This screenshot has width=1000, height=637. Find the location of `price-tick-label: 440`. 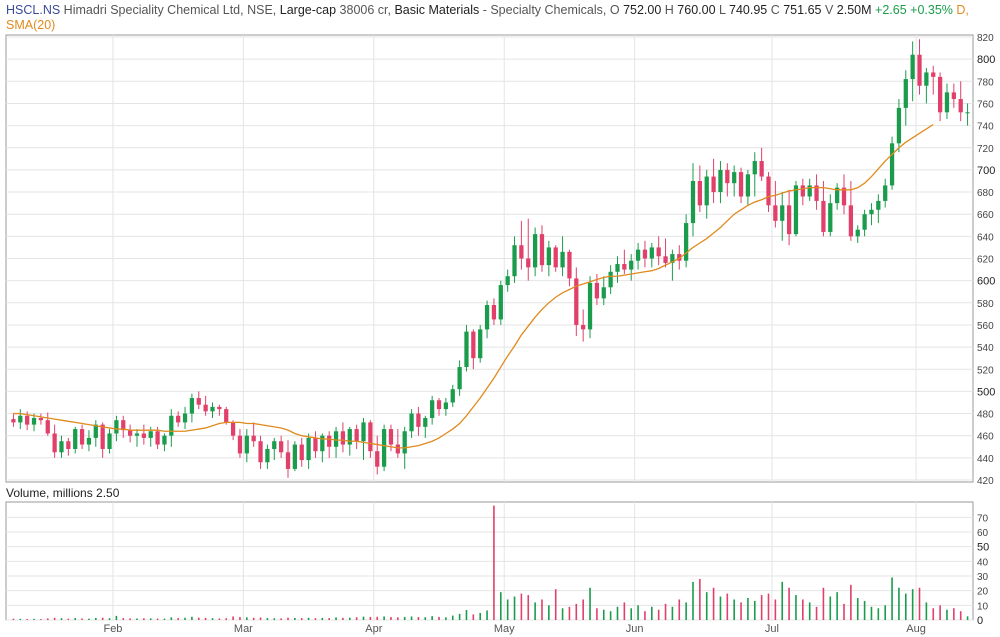

price-tick-label: 440 is located at coordinates (985, 459).